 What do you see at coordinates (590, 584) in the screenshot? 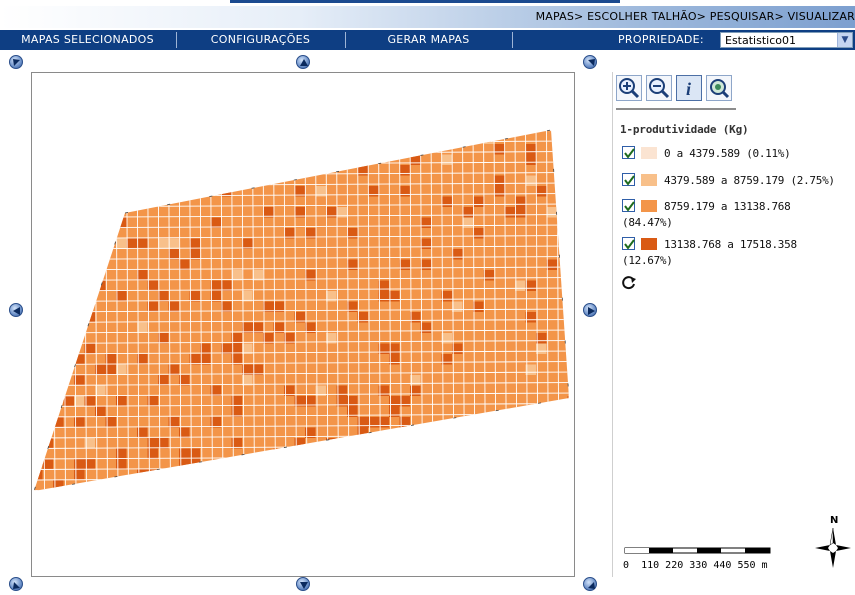
I see `pan-southeast-button` at bounding box center [590, 584].